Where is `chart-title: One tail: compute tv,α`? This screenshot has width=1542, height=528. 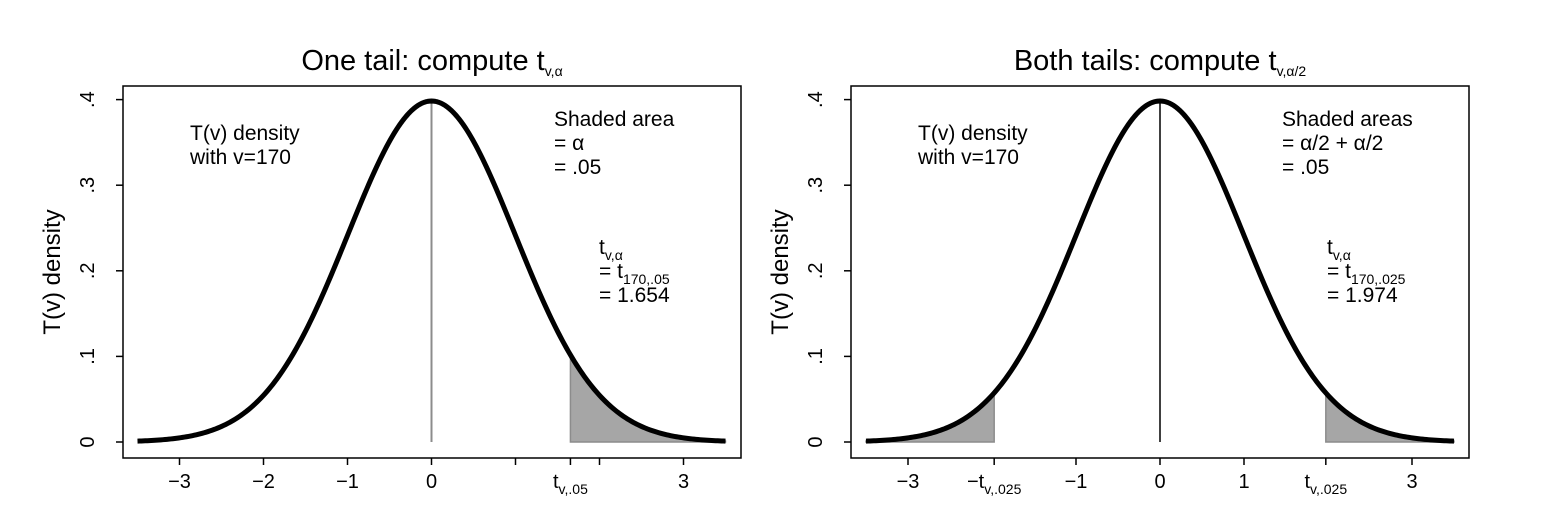 chart-title: One tail: compute tv,α is located at coordinates (431, 62).